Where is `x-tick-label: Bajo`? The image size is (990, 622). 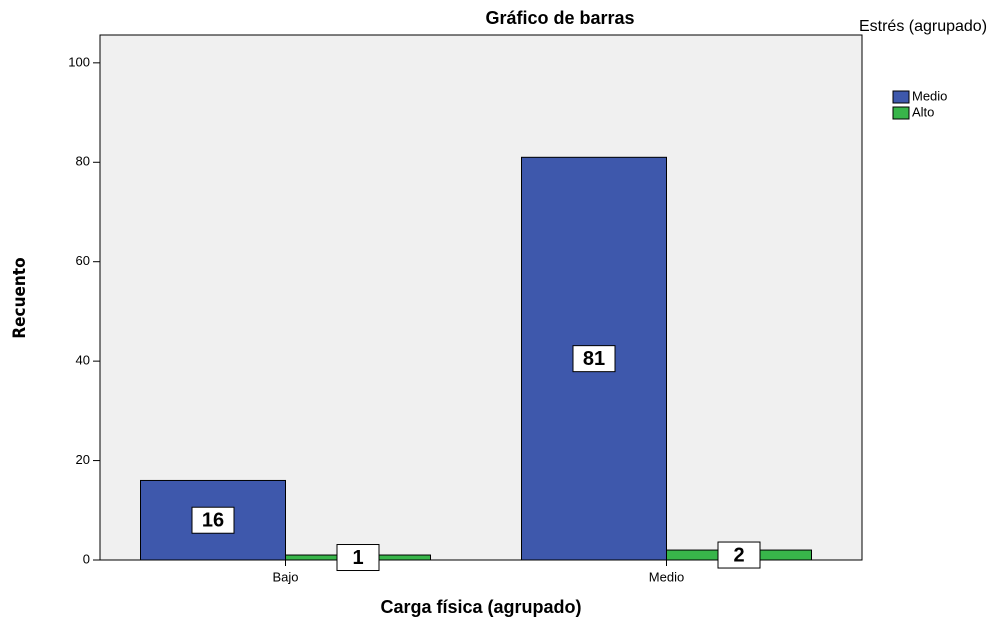 x-tick-label: Bajo is located at coordinates (285, 576).